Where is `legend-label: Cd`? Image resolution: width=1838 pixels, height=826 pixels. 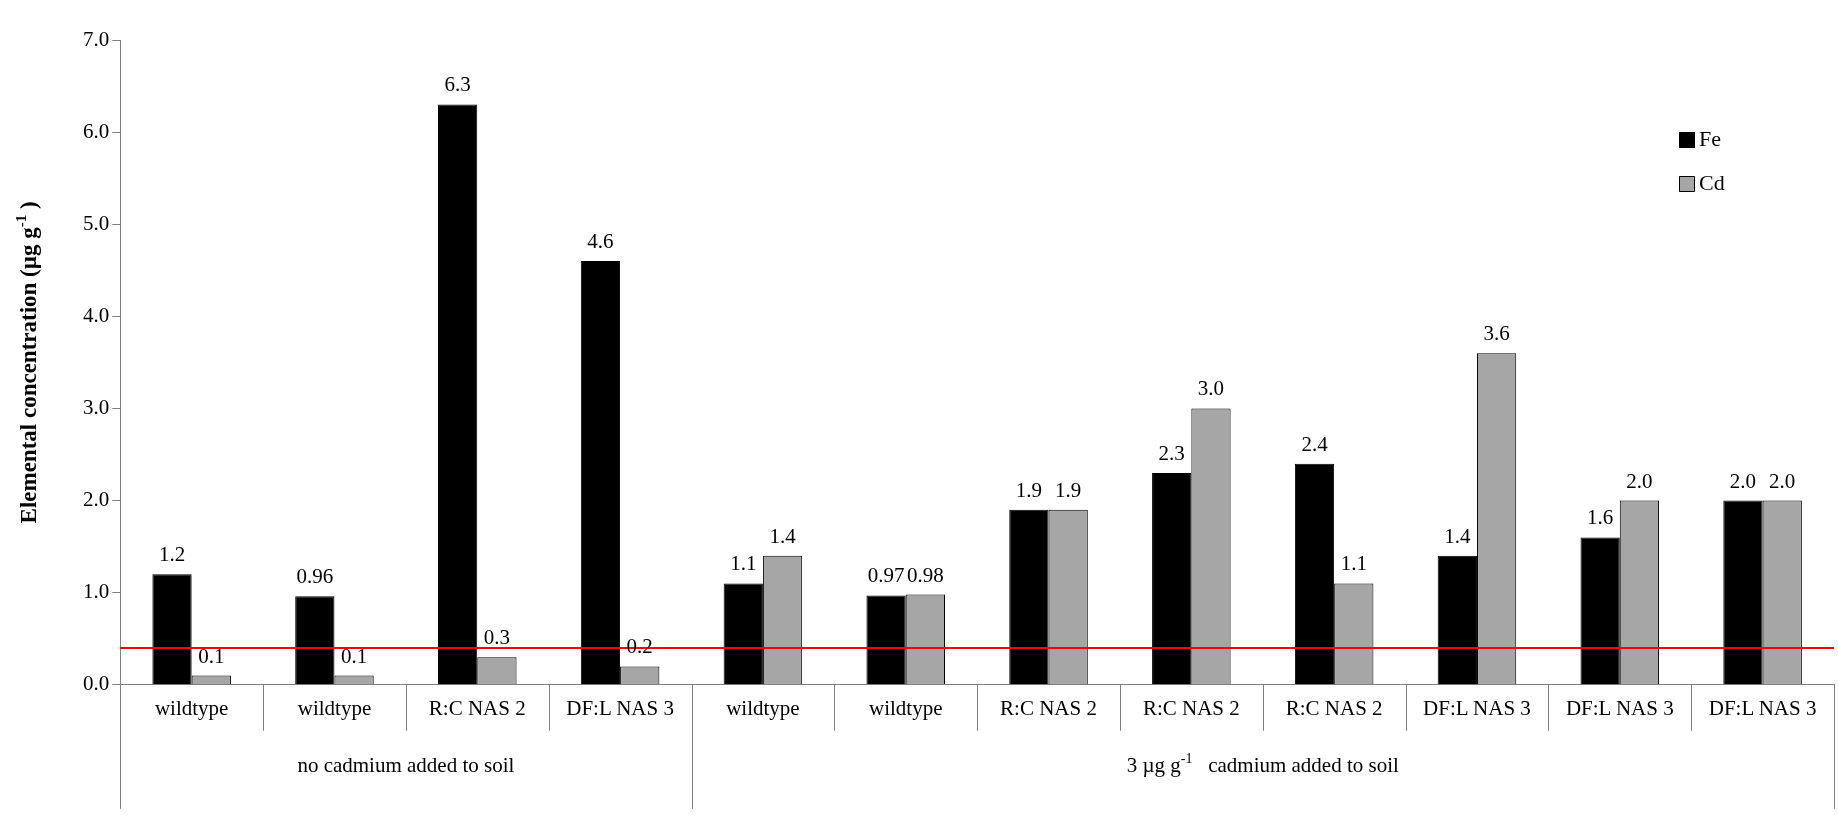
legend-label: Cd is located at coordinates (1712, 182).